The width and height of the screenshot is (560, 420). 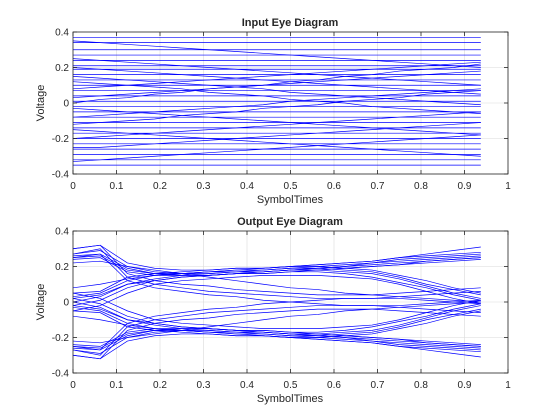 I want to click on chart-title: Output Eye Diagram, so click(x=290, y=222).